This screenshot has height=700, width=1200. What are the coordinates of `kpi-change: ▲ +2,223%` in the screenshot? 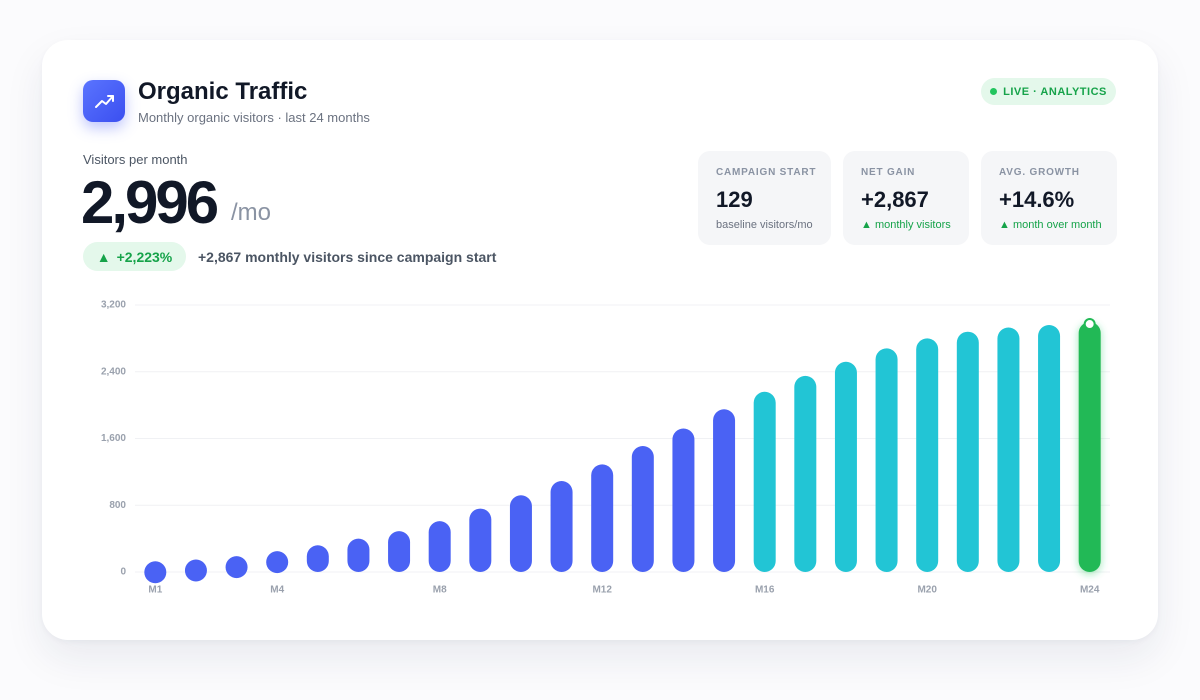 It's located at (134, 256).